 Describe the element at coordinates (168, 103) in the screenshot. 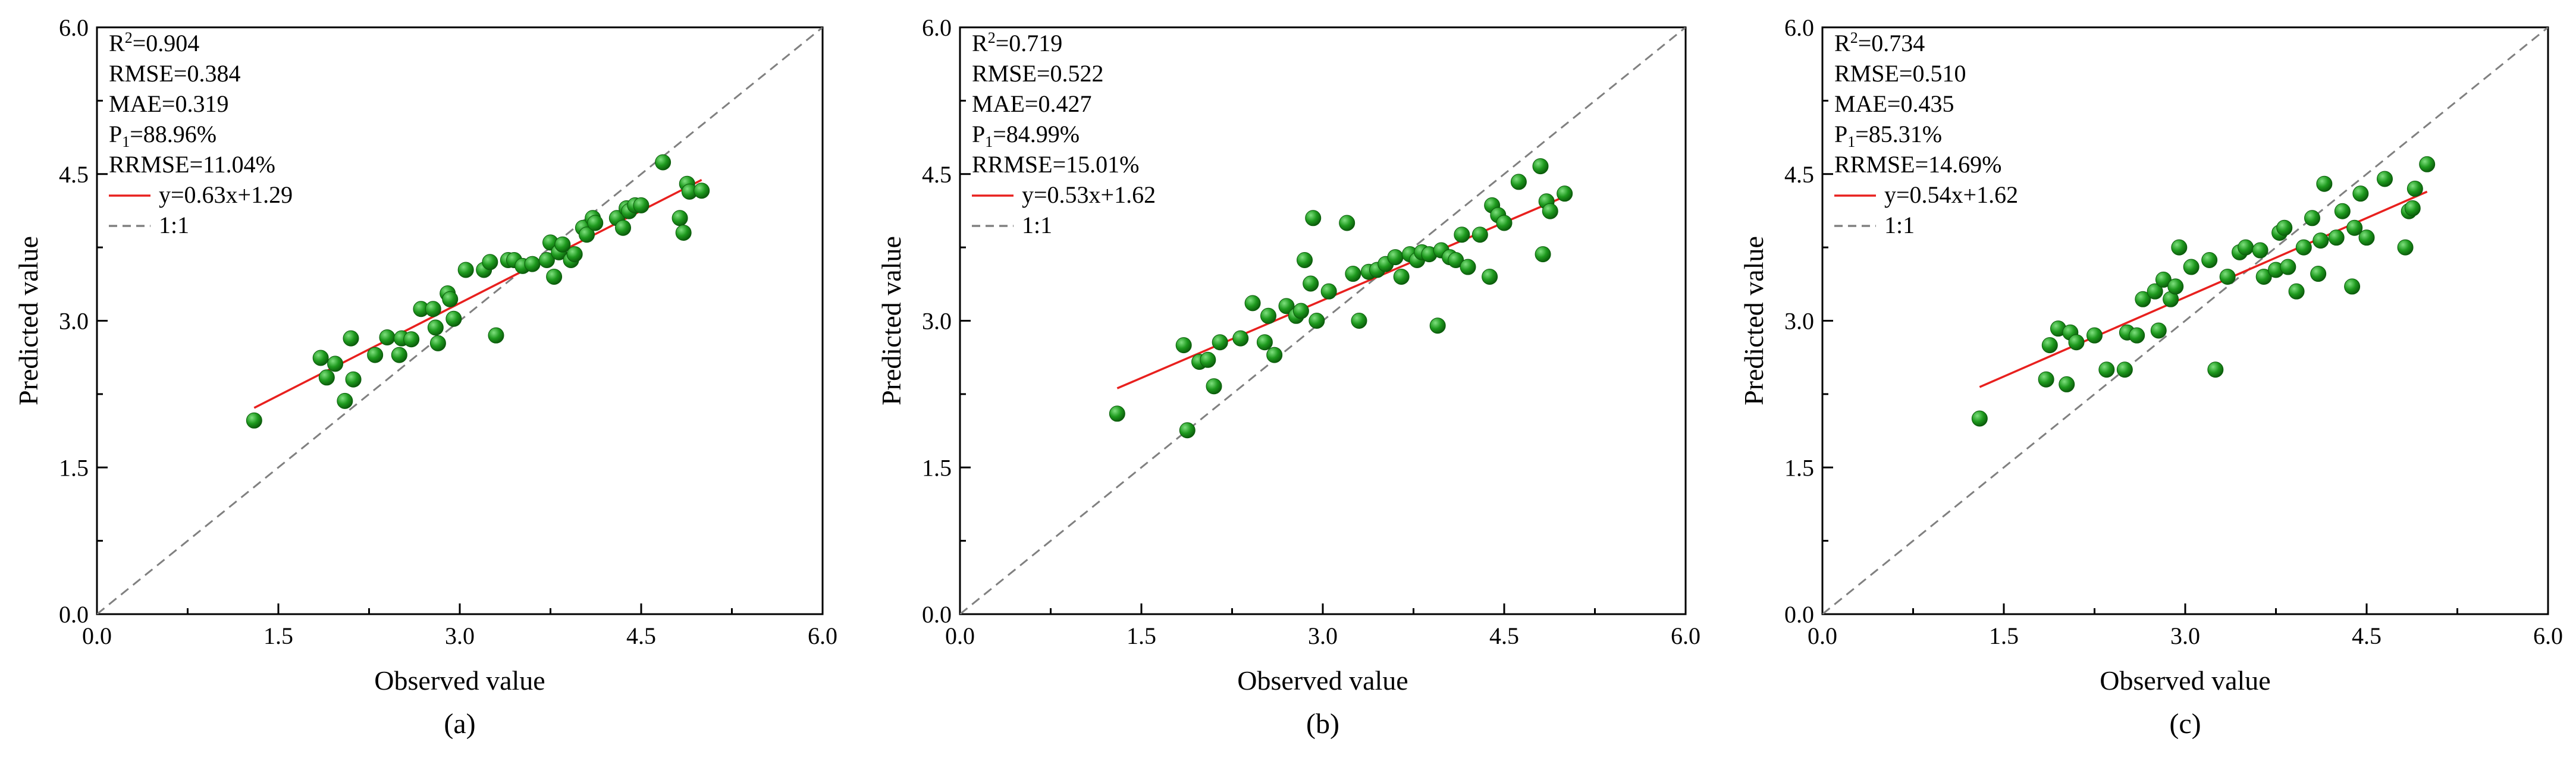

I see `stat-line: MAE=0.319` at that location.